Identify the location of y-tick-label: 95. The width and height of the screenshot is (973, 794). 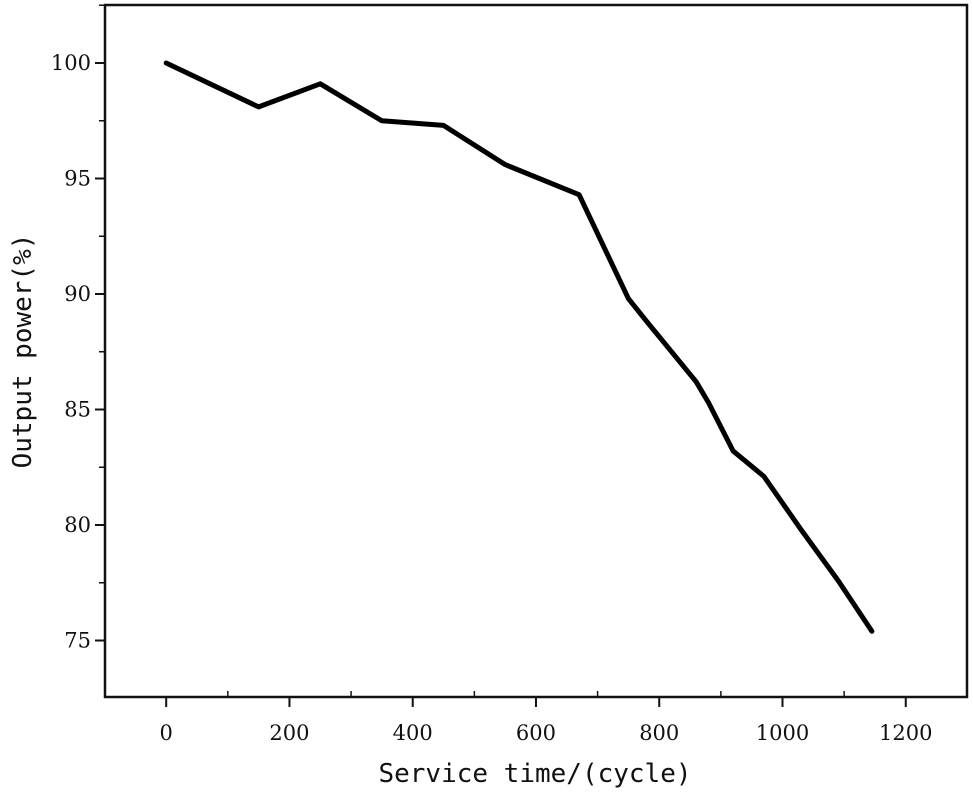
(77, 179).